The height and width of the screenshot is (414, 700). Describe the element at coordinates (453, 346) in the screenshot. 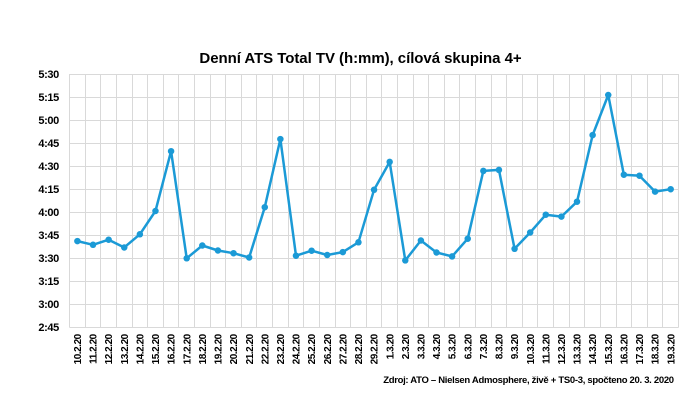

I see `svg-text: 5.3.20` at that location.